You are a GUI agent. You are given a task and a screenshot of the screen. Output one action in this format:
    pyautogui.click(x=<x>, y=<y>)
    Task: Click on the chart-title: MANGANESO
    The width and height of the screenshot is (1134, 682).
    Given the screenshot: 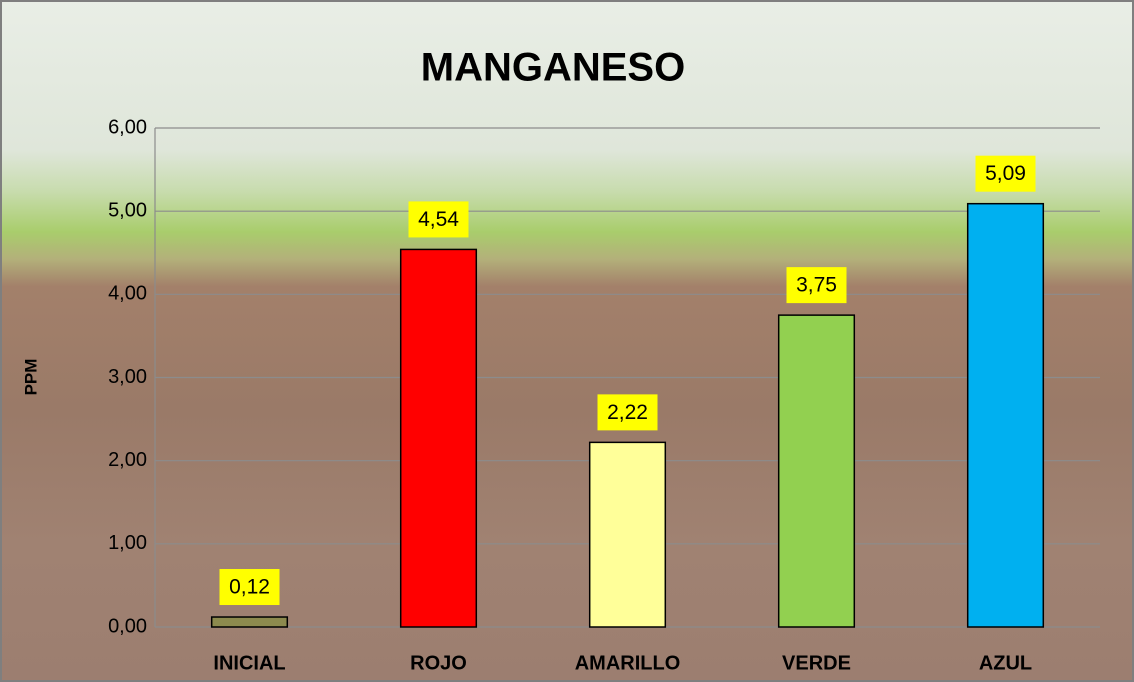 What is the action you would take?
    pyautogui.click(x=553, y=68)
    